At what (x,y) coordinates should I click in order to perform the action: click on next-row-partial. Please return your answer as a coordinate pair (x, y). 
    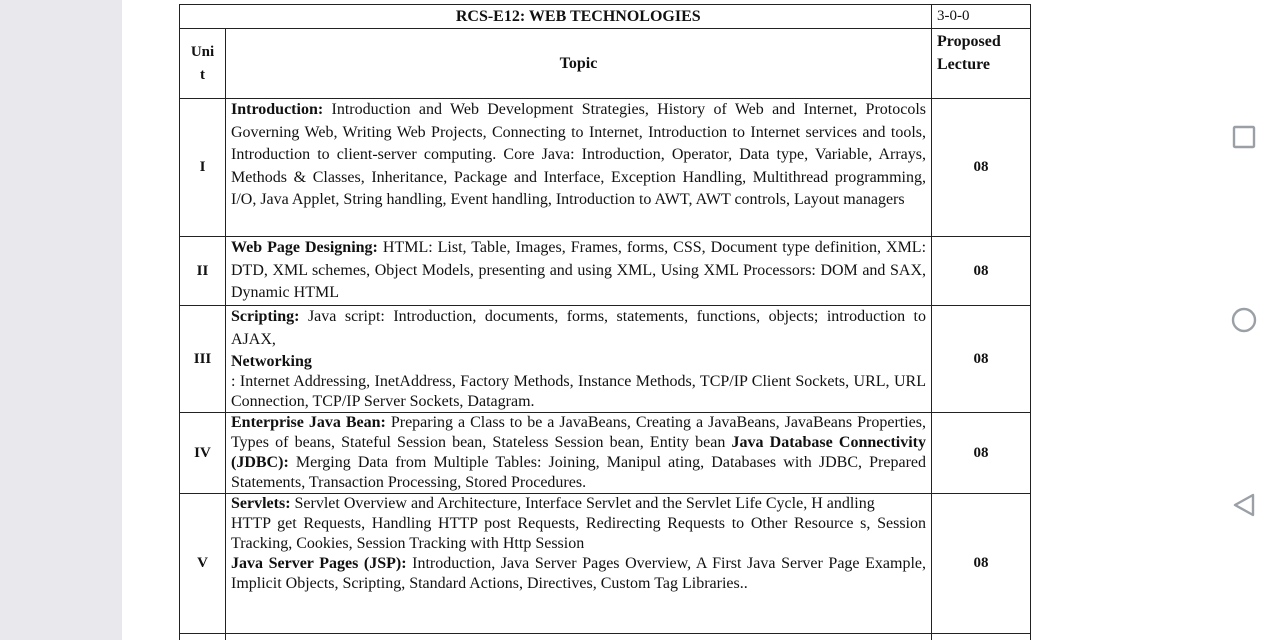
    Looking at the image, I should click on (605, 636).